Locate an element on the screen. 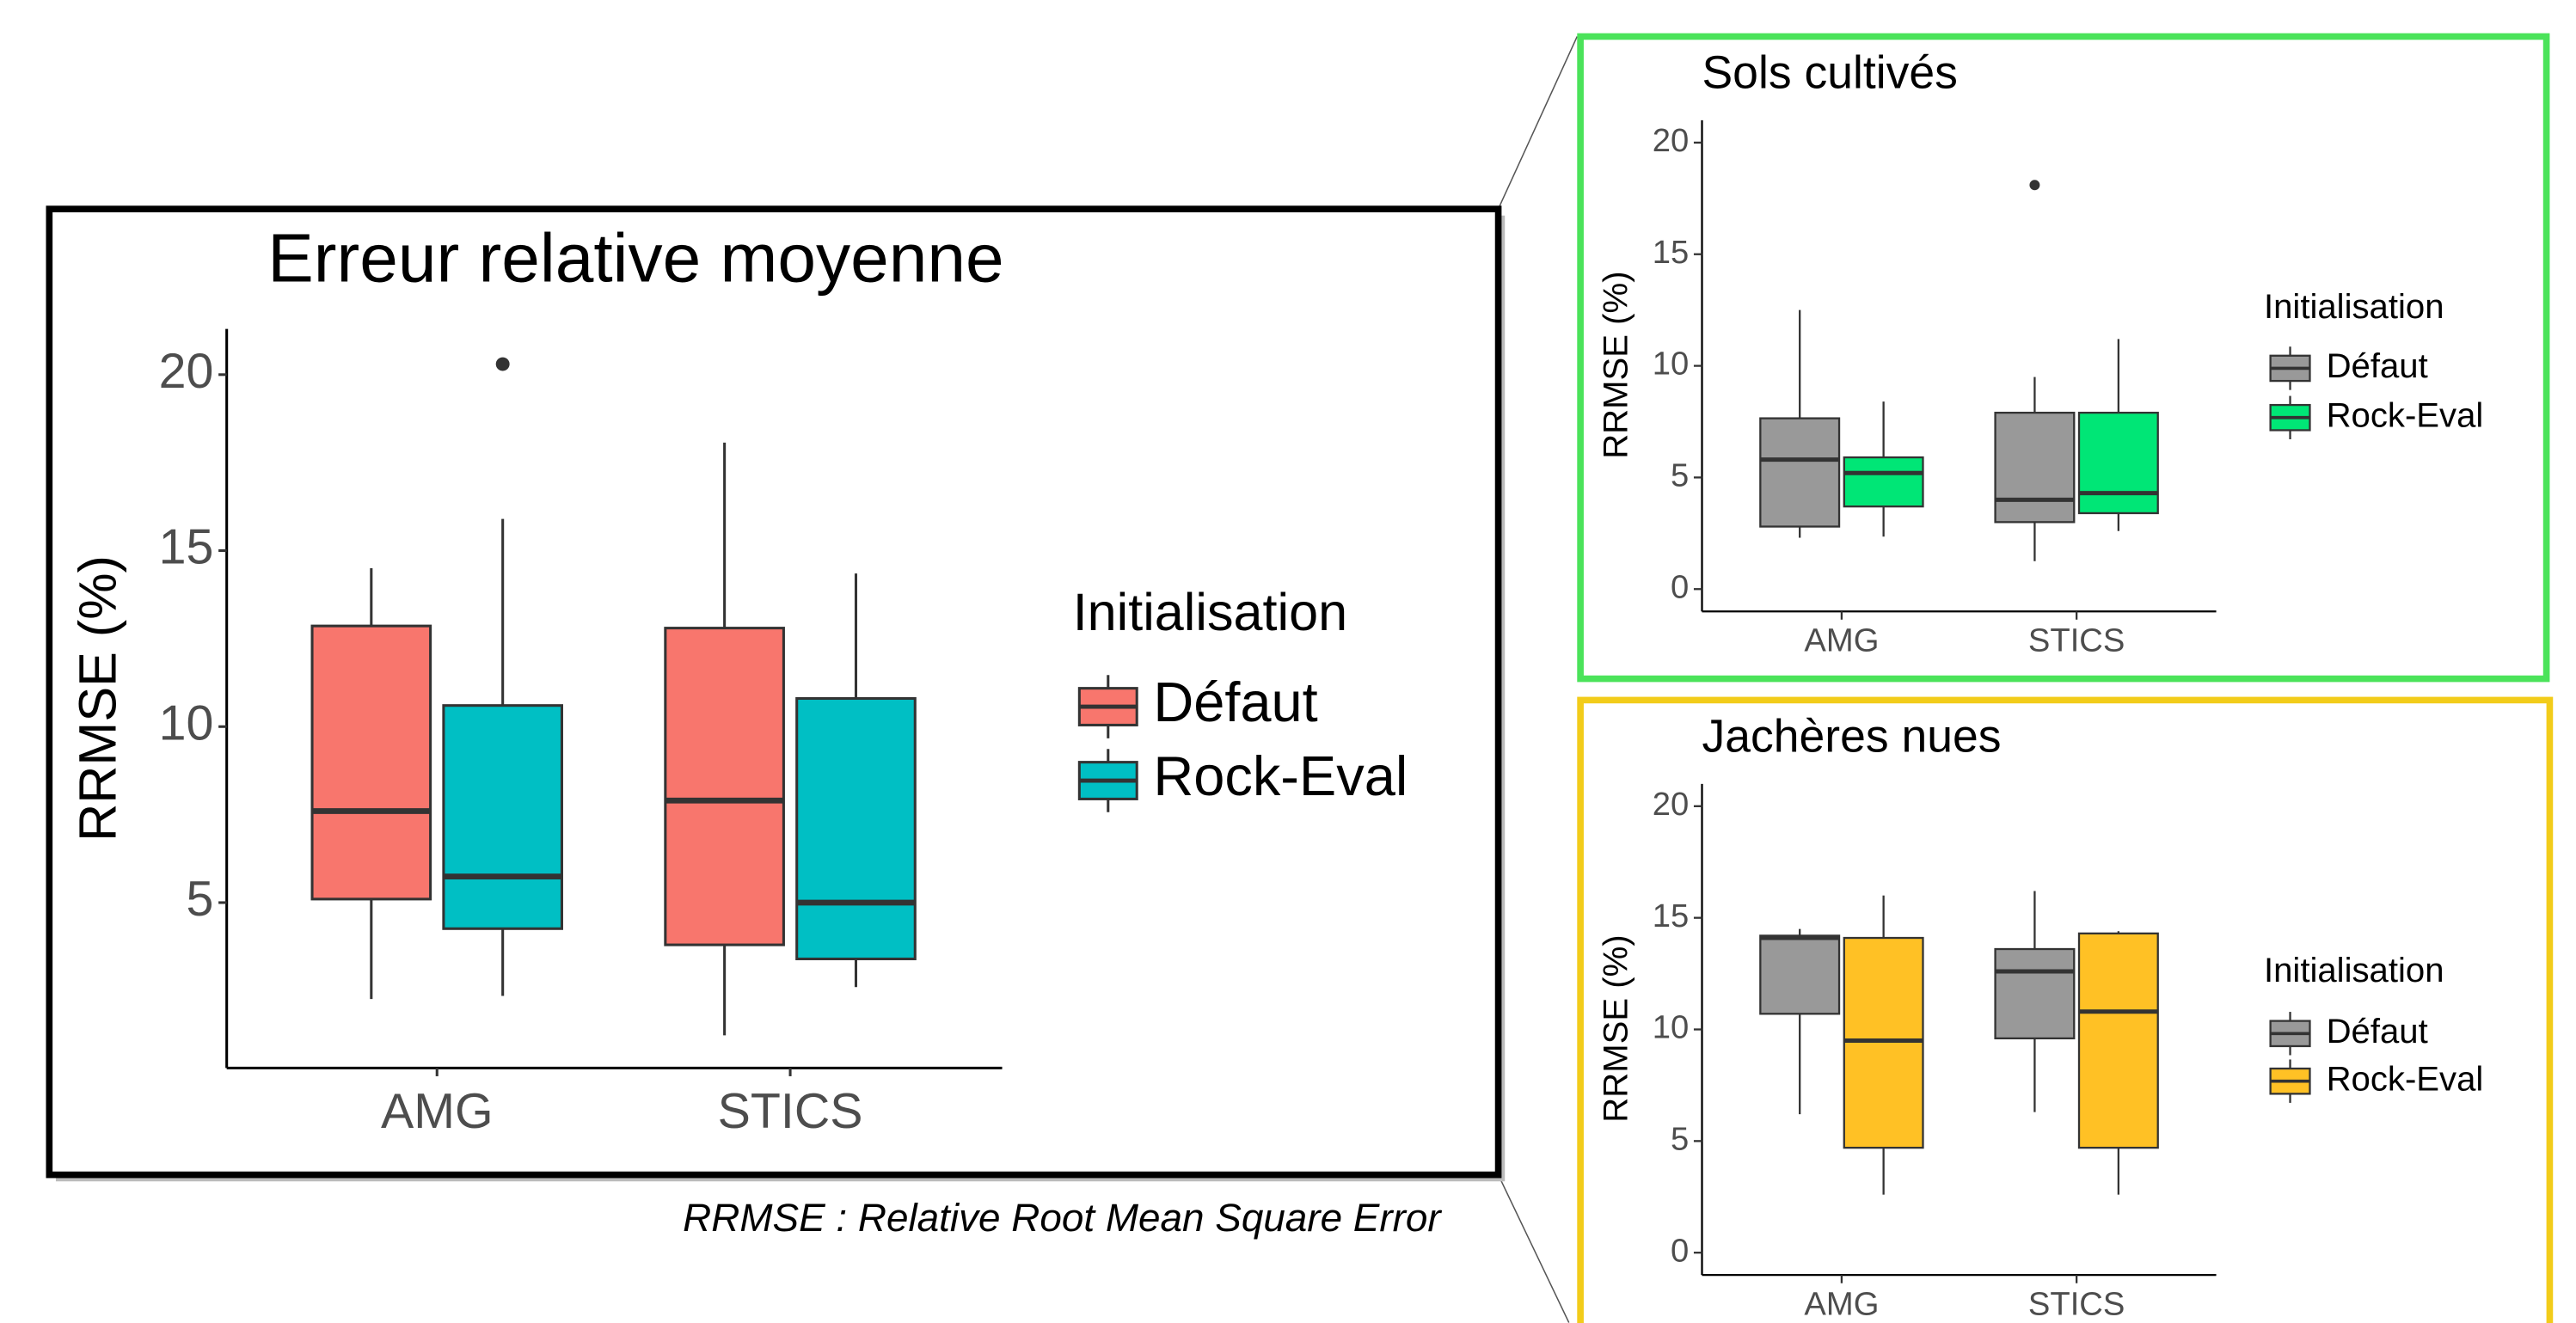 The height and width of the screenshot is (1323, 2576). footnote: RRMSE : Relative Root Mean Square Error is located at coordinates (1062, 1217).